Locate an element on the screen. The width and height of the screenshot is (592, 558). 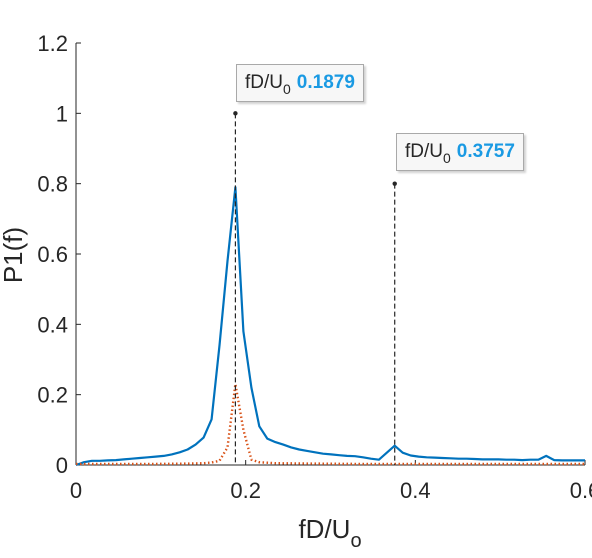
x-axis-title-main: fD/U is located at coordinates (324, 529).